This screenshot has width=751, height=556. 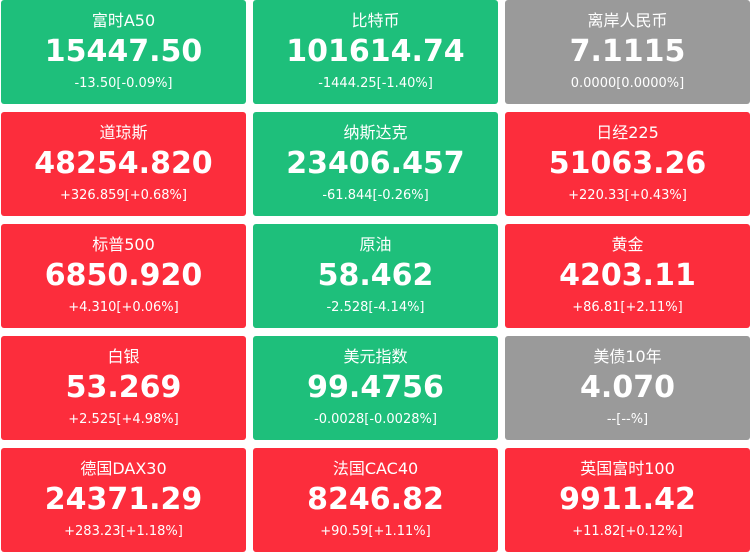 I want to click on quote-price: 24371.29, so click(x=123, y=499).